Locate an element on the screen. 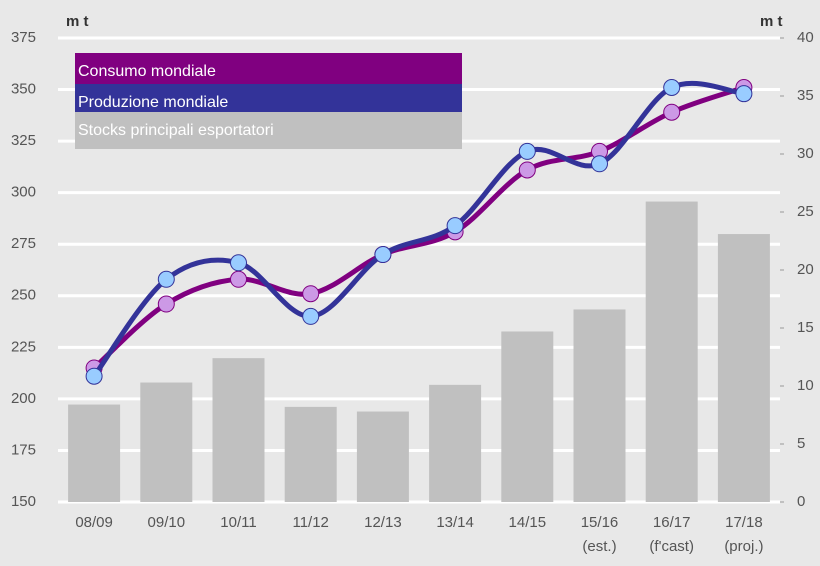  x-tick-label: 17/18 (proj.) is located at coordinates (743, 534).